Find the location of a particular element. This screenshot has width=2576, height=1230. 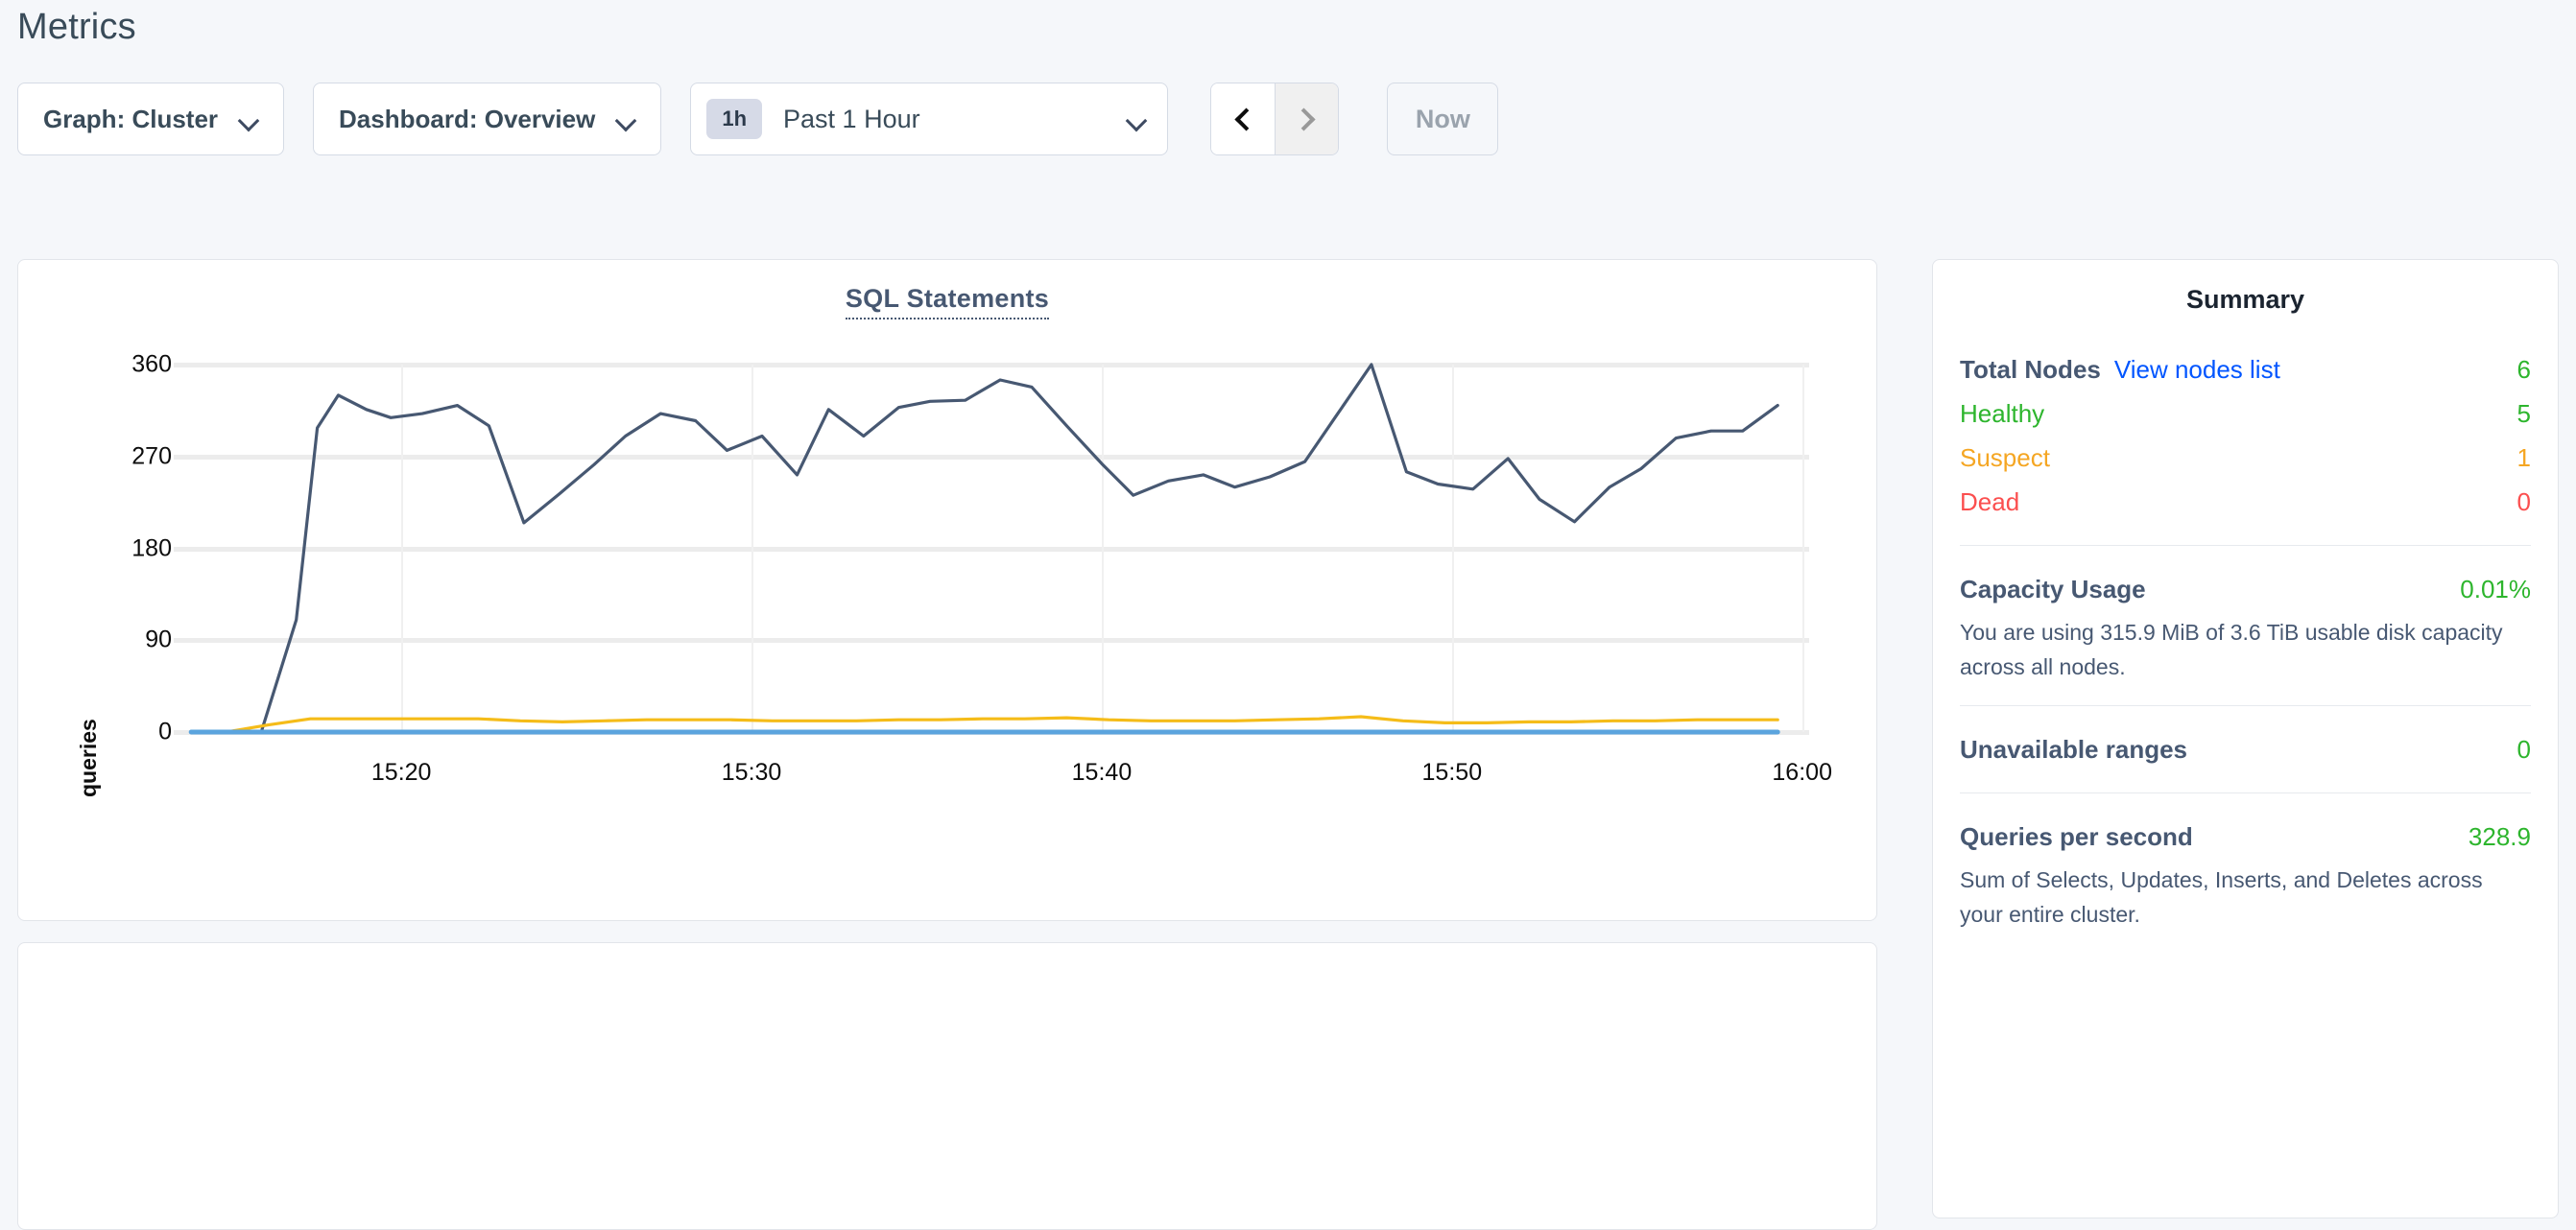

summary-row-suspect: Suspect 1 is located at coordinates (2245, 458).